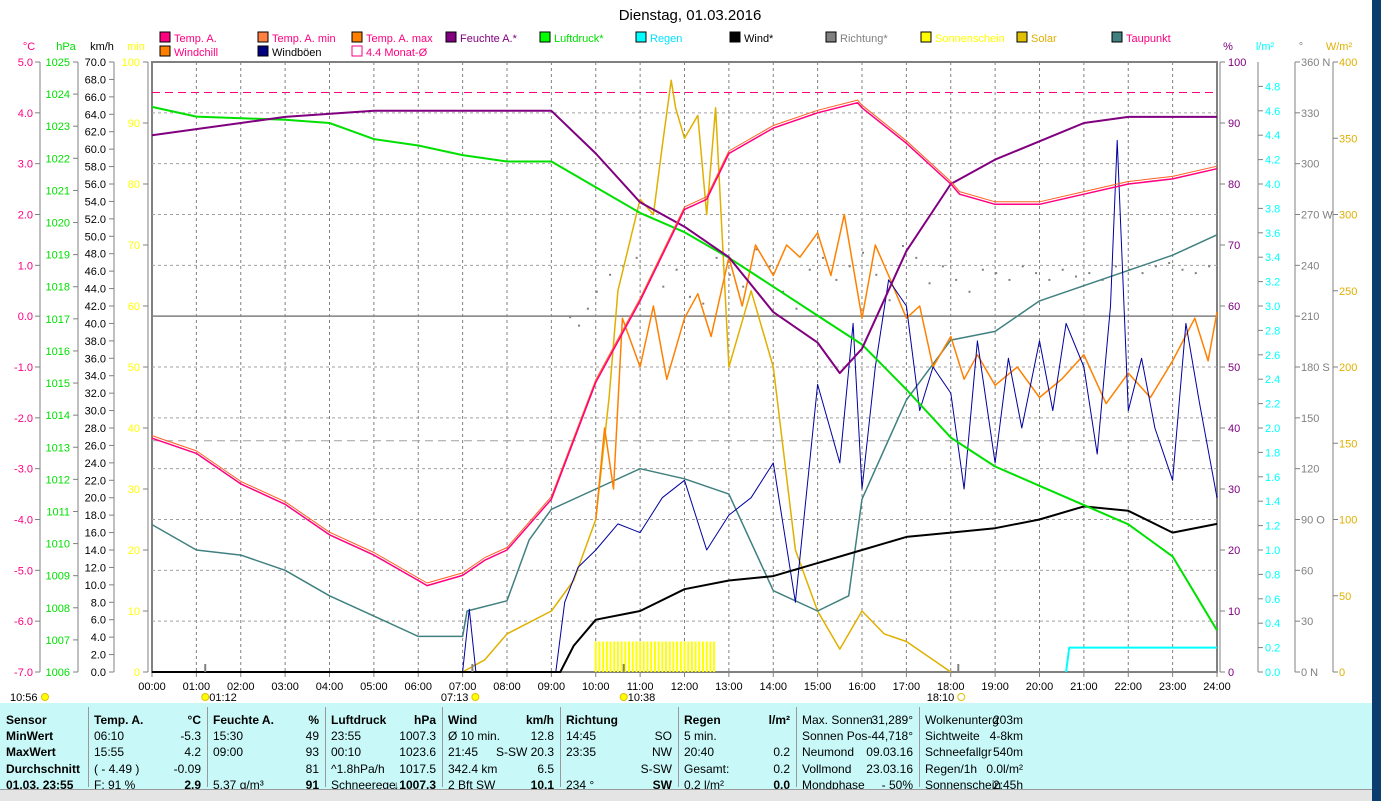  I want to click on group-unit: %, so click(313, 720).